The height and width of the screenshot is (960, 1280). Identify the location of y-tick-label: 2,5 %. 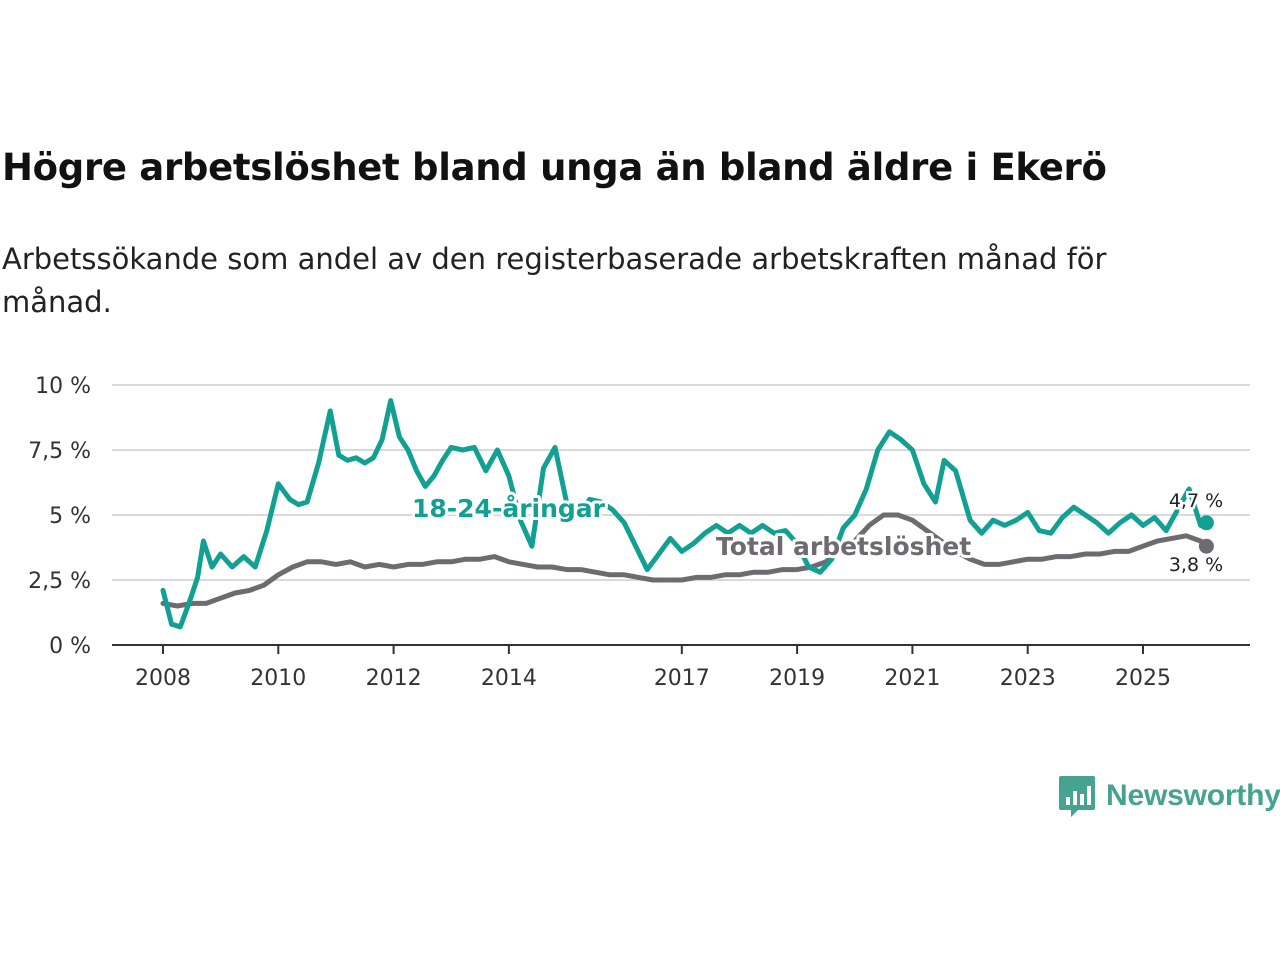
(59, 581).